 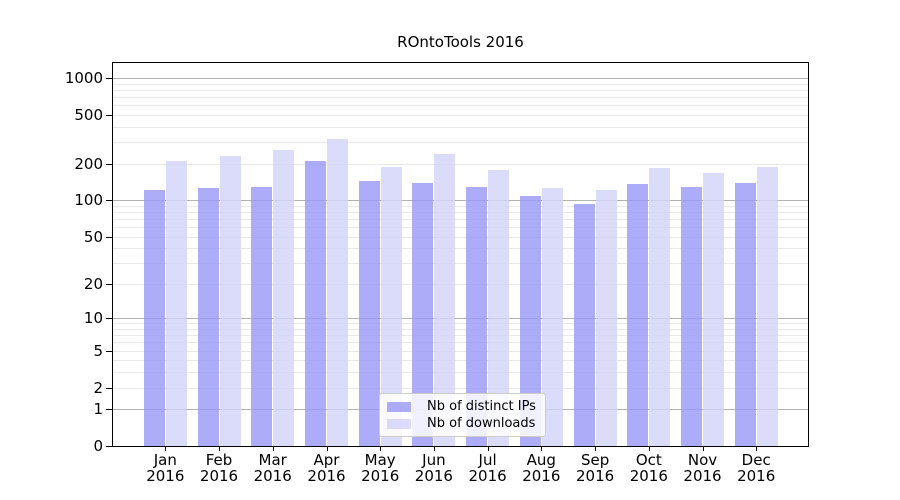 I want to click on y-tick-label: 0, so click(x=98, y=446).